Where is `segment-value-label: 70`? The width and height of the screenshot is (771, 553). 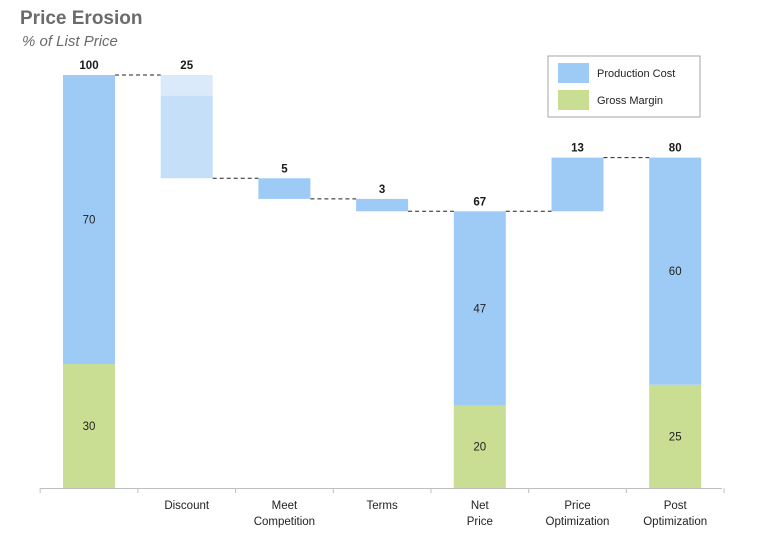 segment-value-label: 70 is located at coordinates (89, 221).